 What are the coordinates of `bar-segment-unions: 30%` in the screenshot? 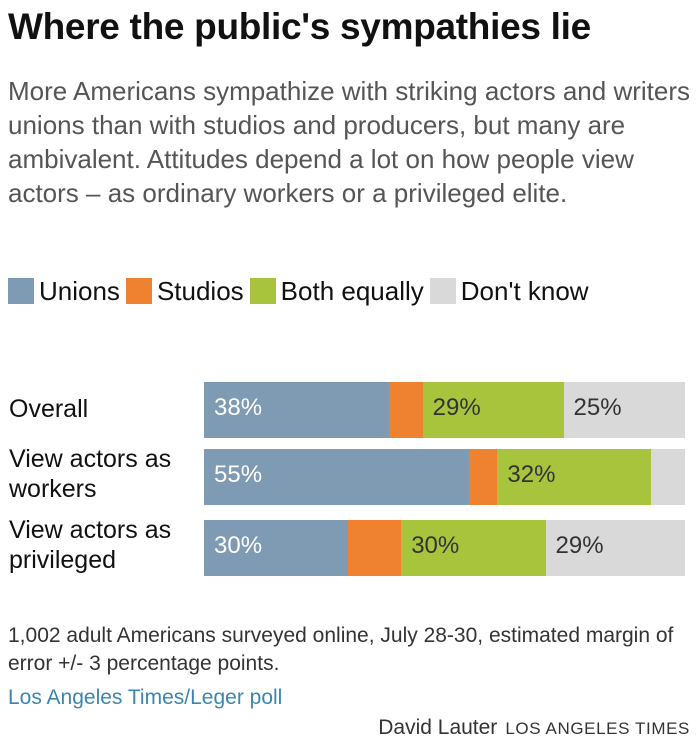 It's located at (276, 548).